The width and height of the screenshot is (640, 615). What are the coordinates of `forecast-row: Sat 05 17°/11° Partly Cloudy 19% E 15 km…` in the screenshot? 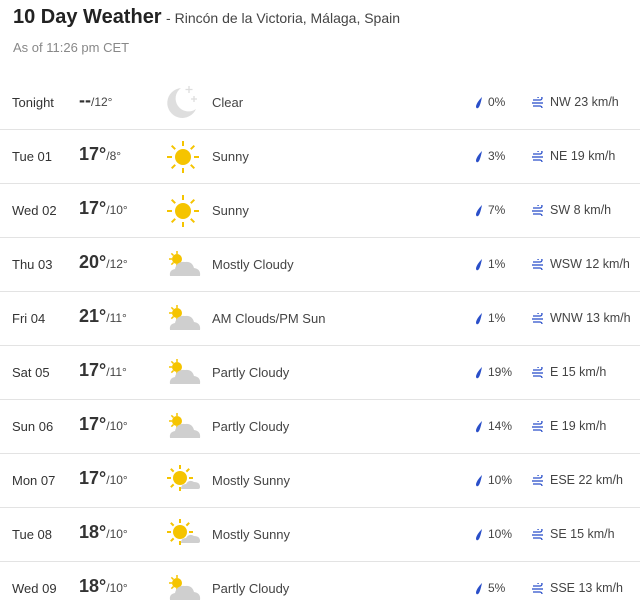 It's located at (320, 373).